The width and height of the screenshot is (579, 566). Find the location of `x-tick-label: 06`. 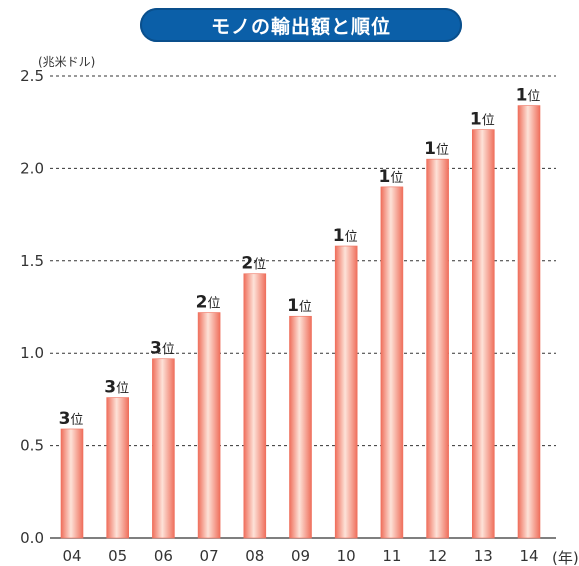

x-tick-label: 06 is located at coordinates (163, 556).